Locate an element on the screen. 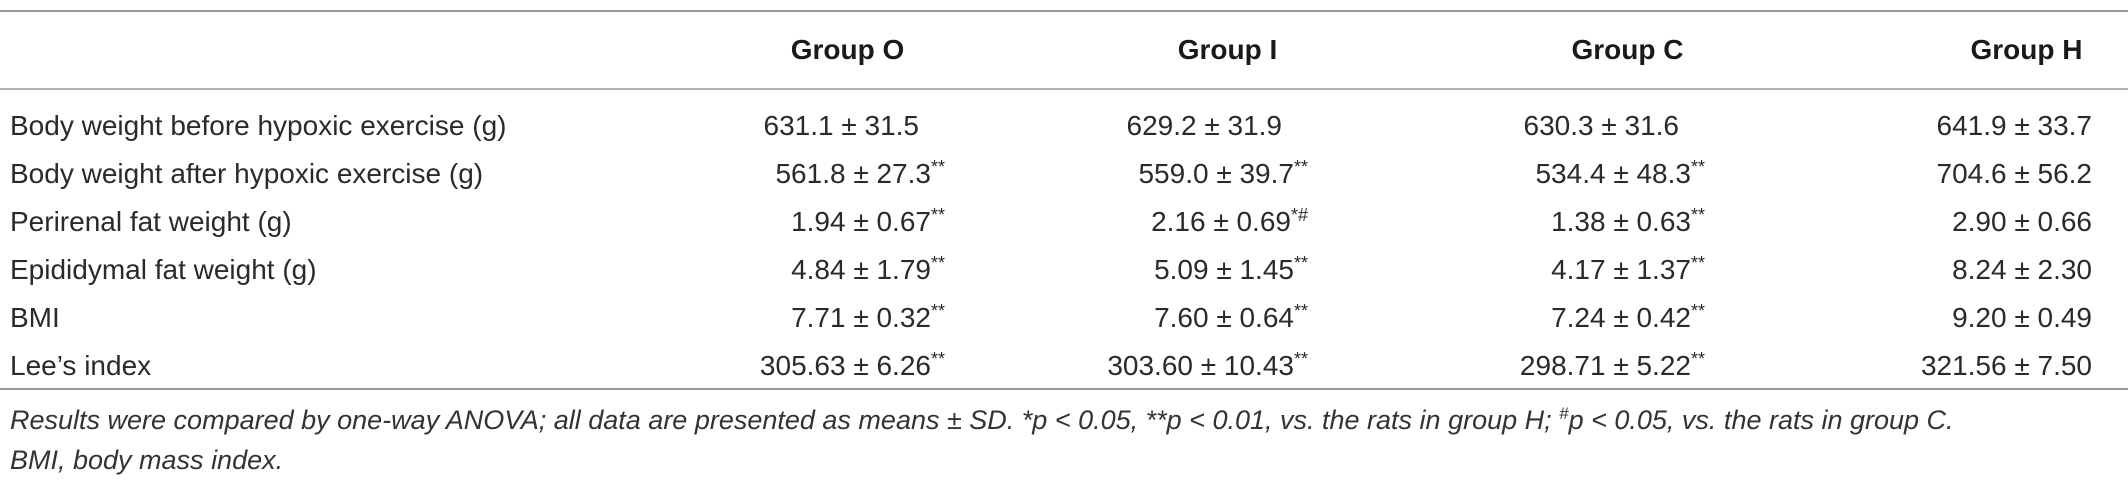 The width and height of the screenshot is (2128, 486). table-cell: 561.8 ± 27.3** is located at coordinates (817, 174).